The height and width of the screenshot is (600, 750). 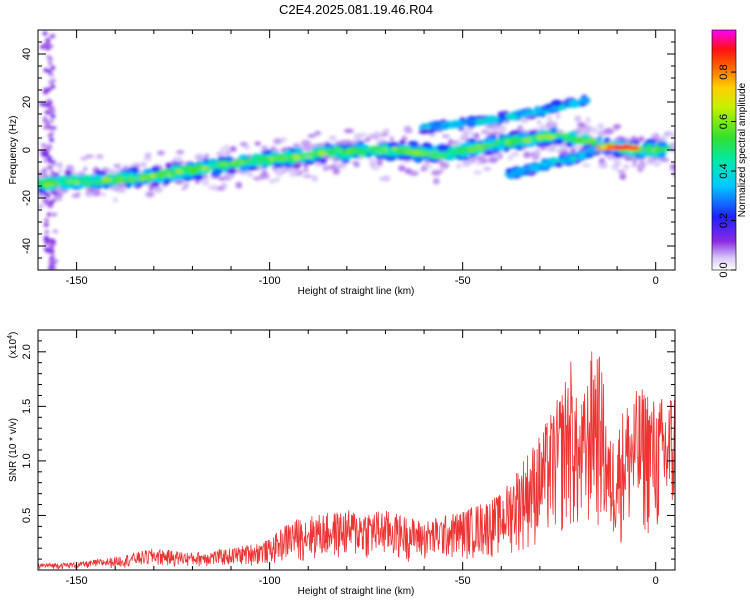 I want to click on x-tick-label: -150, so click(x=77, y=581).